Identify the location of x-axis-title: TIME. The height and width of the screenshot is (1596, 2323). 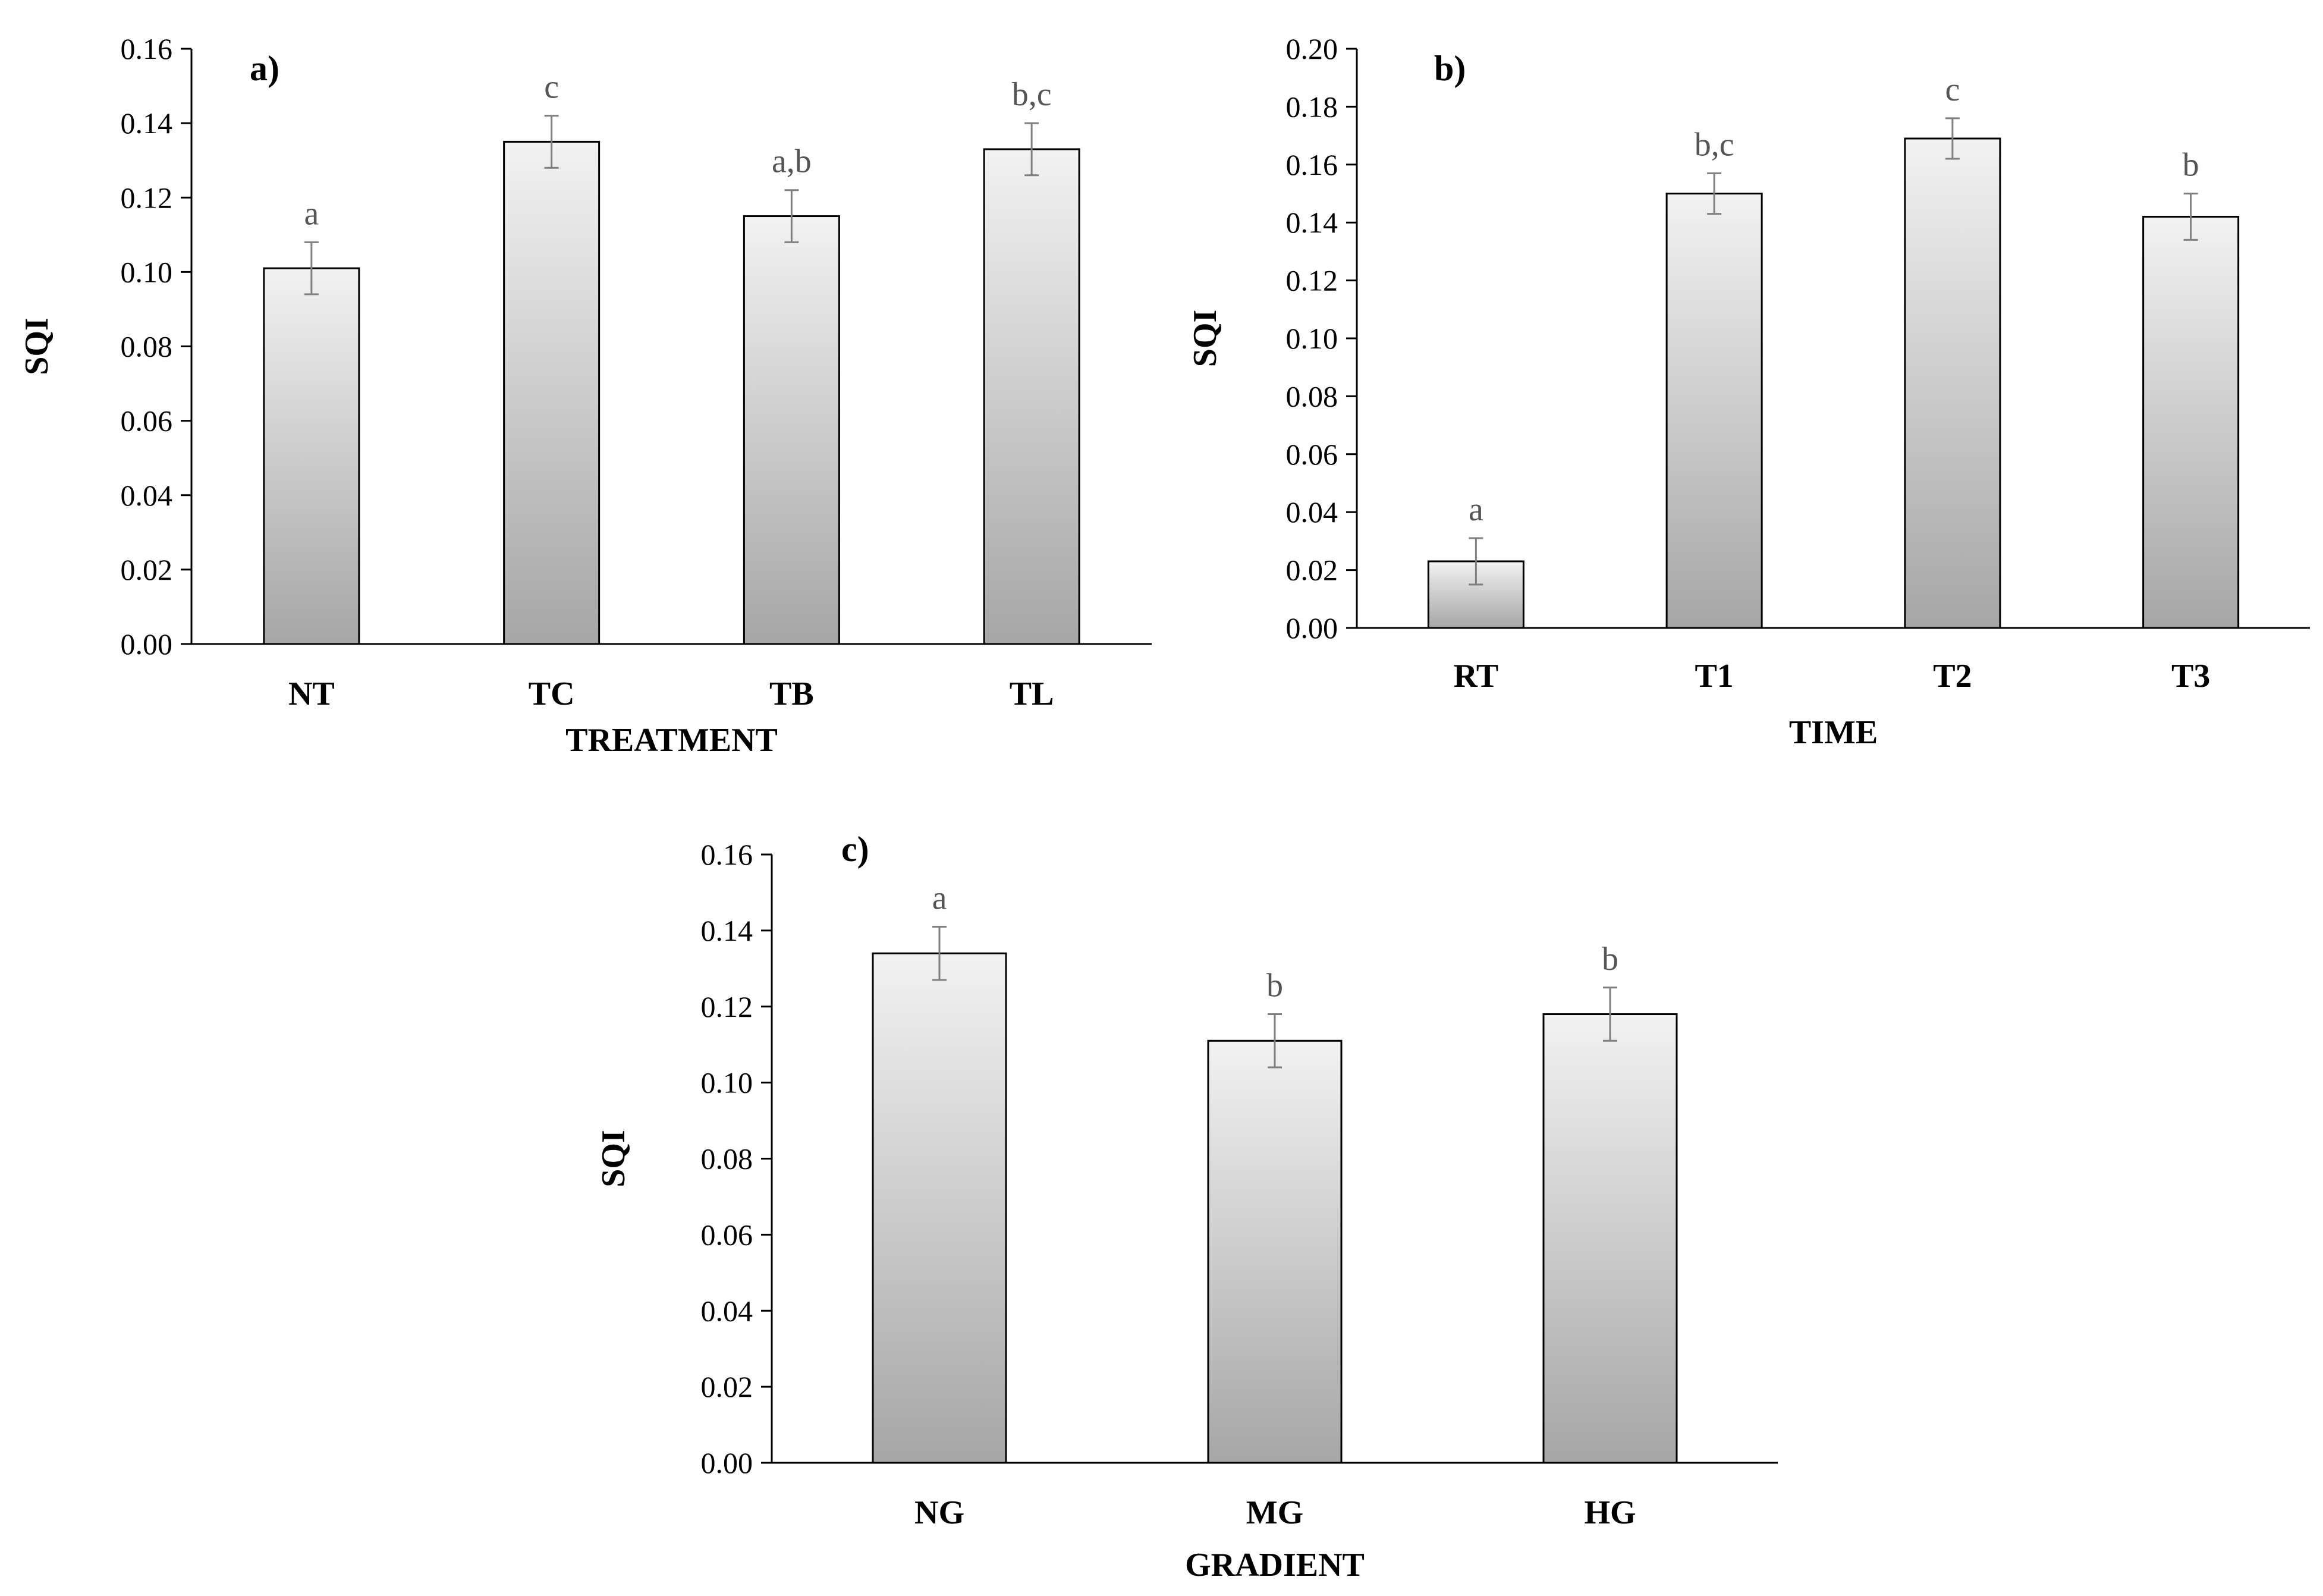
(1833, 732).